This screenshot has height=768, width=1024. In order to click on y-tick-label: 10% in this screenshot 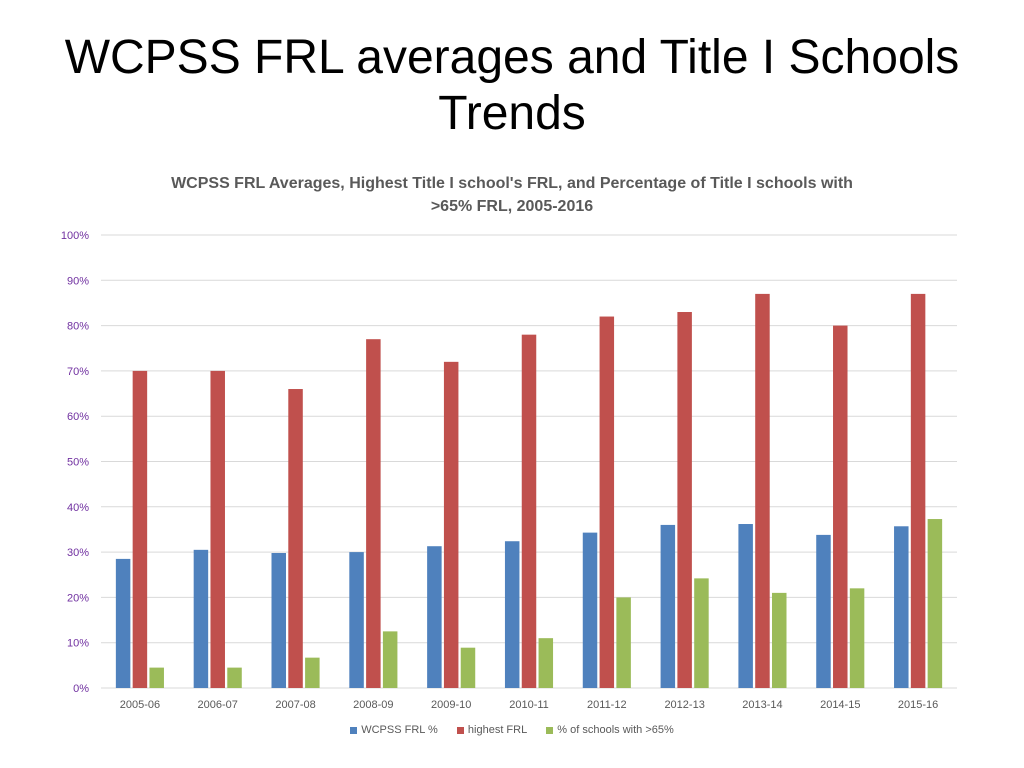, I will do `click(78, 644)`.